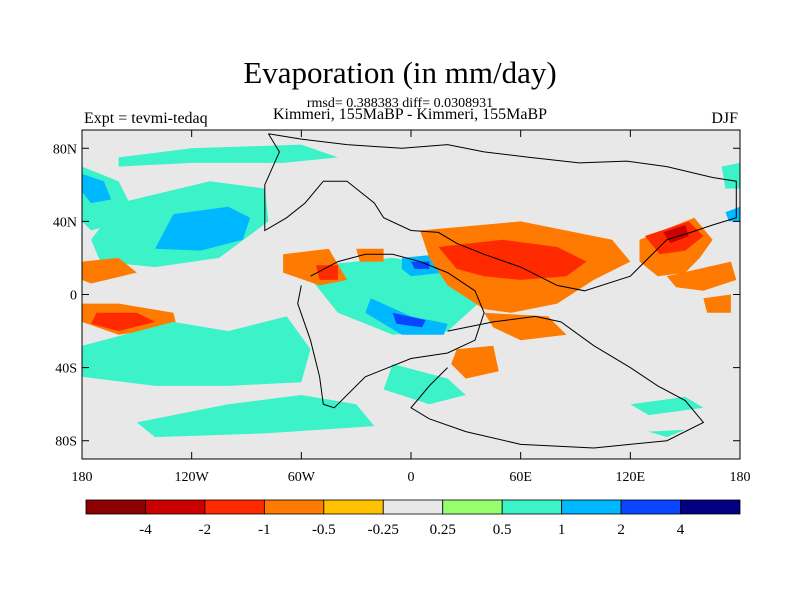 The height and width of the screenshot is (600, 800). I want to click on y-tick-label: 40N, so click(65, 222).